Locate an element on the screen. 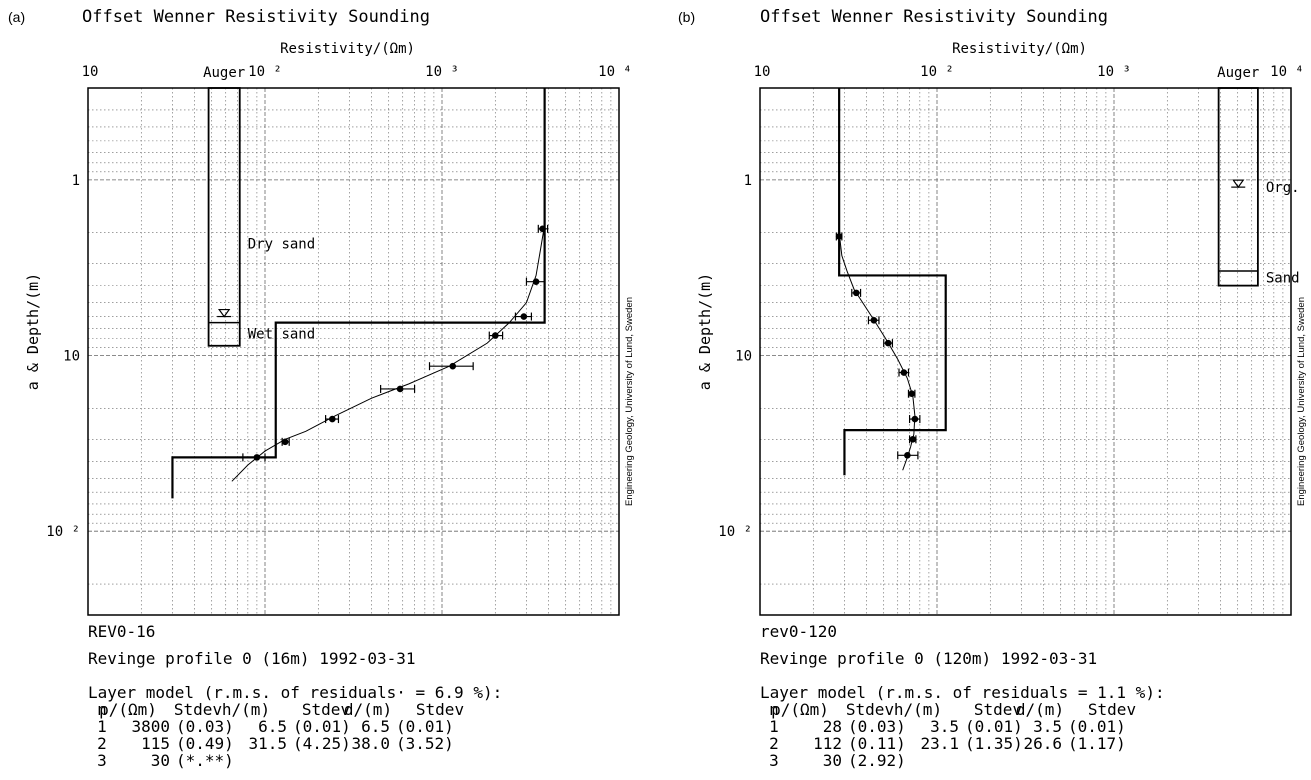 The width and height of the screenshot is (1311, 780). profile-id: rev0-120 is located at coordinates (798, 631).